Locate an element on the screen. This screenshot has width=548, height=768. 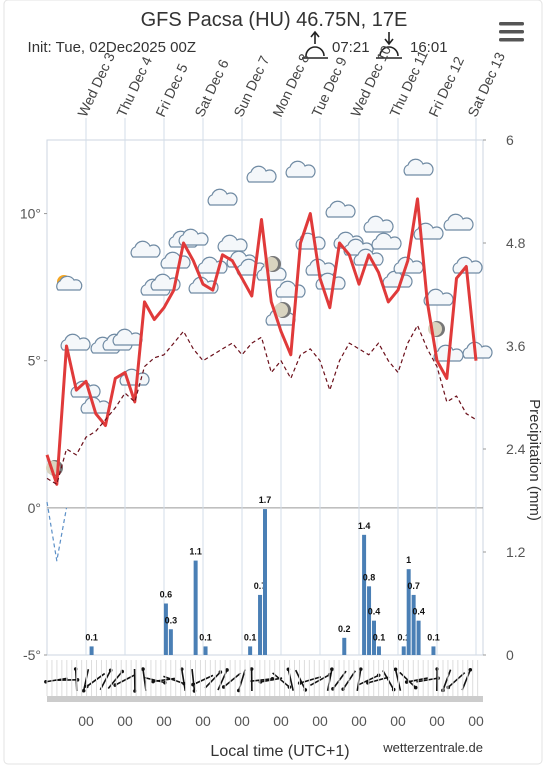
day-label: Sat Dec 13 is located at coordinates (486, 85).